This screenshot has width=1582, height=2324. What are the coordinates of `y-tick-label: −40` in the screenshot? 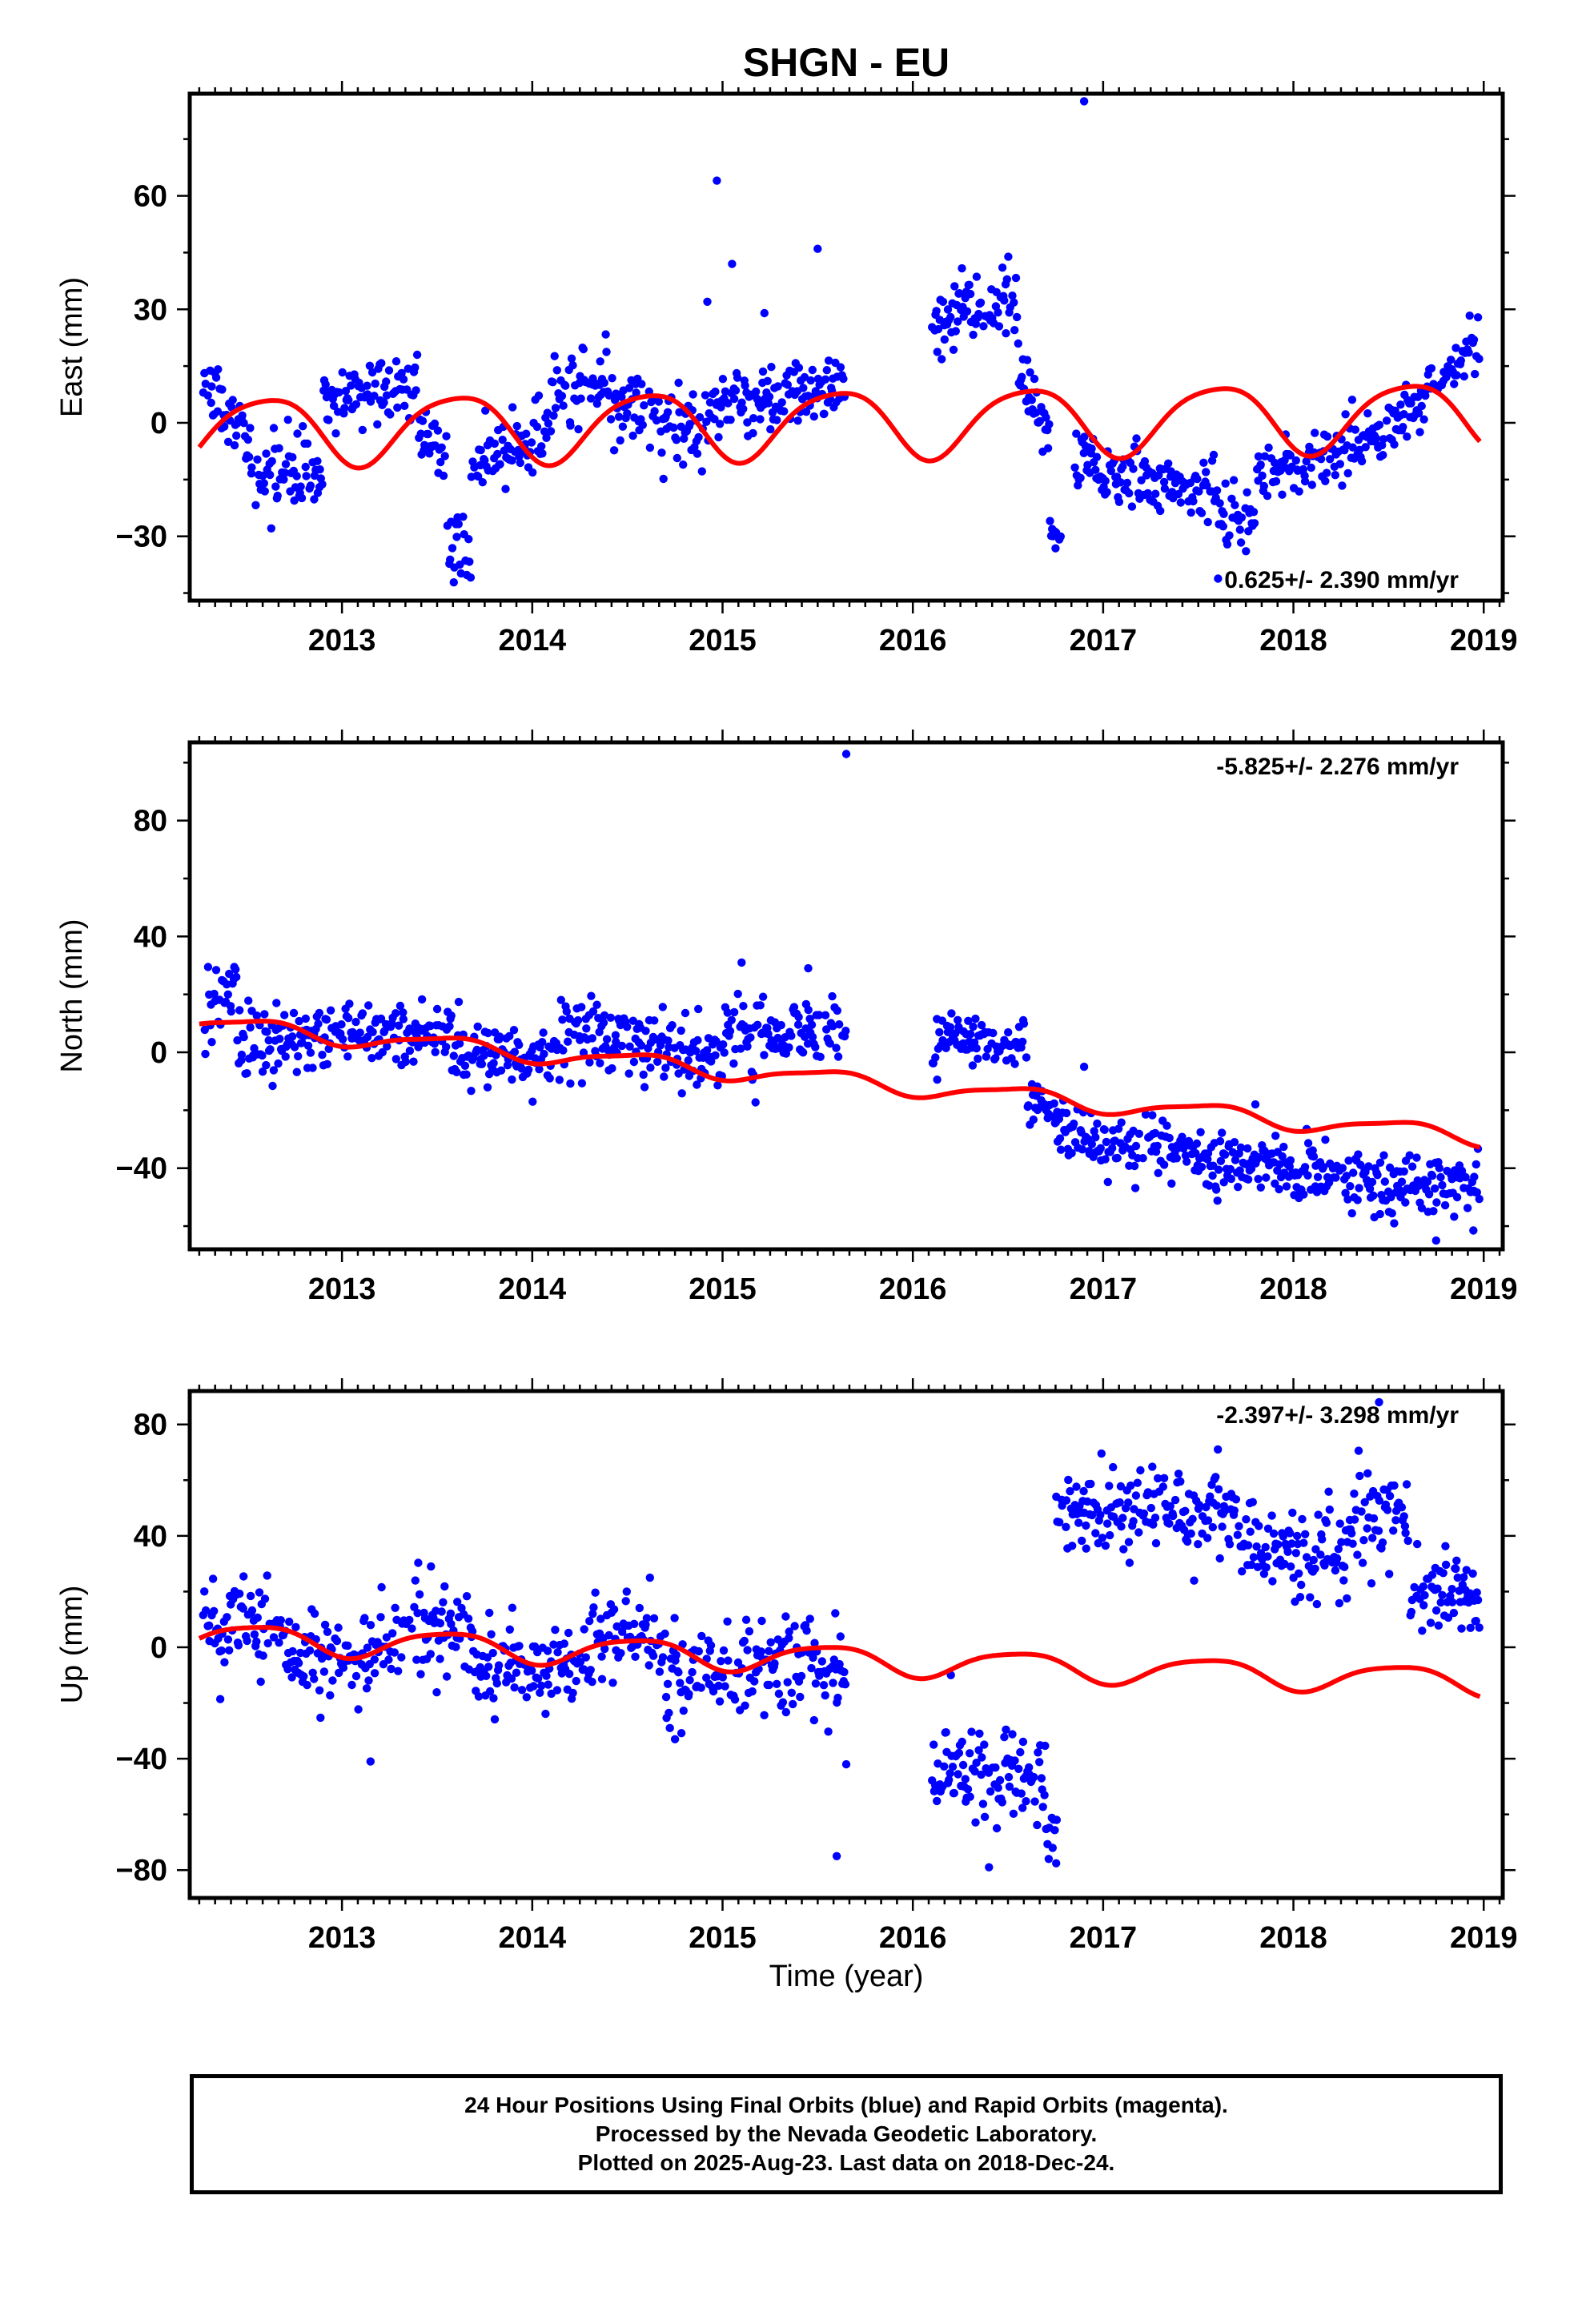 It's located at (141, 1169).